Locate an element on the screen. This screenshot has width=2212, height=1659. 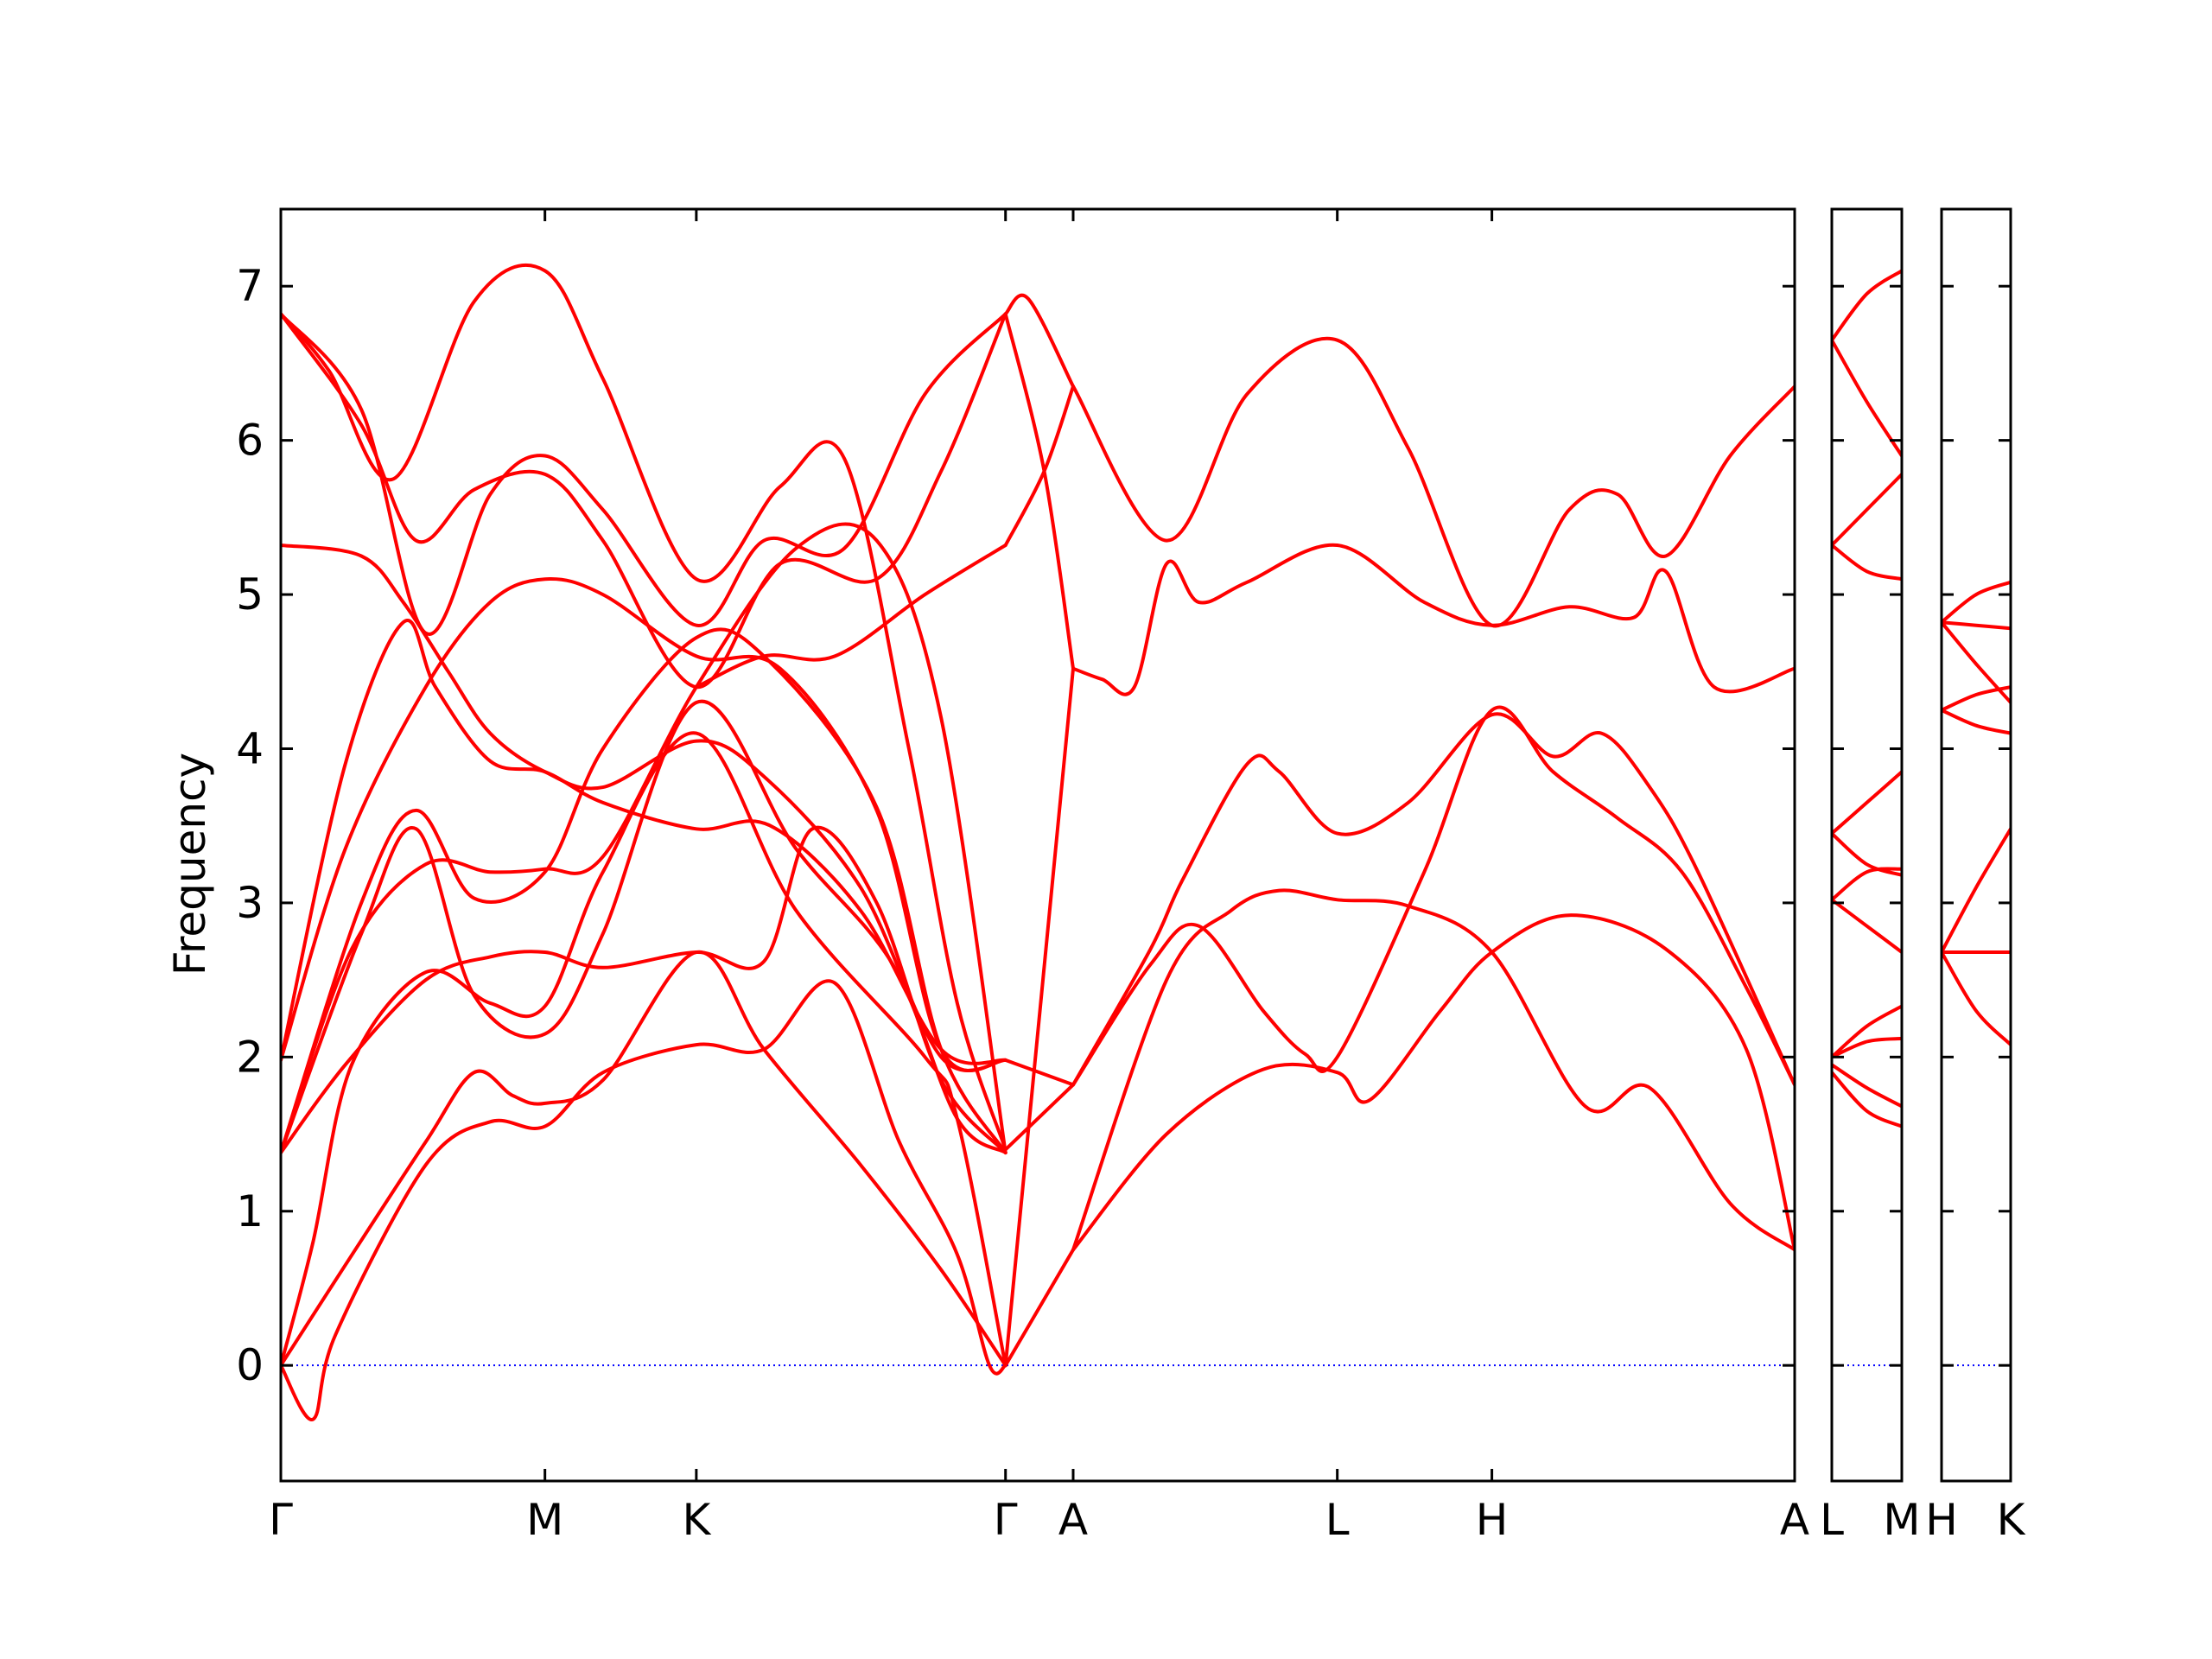
y-tick-label: 1 is located at coordinates (250, 1211).